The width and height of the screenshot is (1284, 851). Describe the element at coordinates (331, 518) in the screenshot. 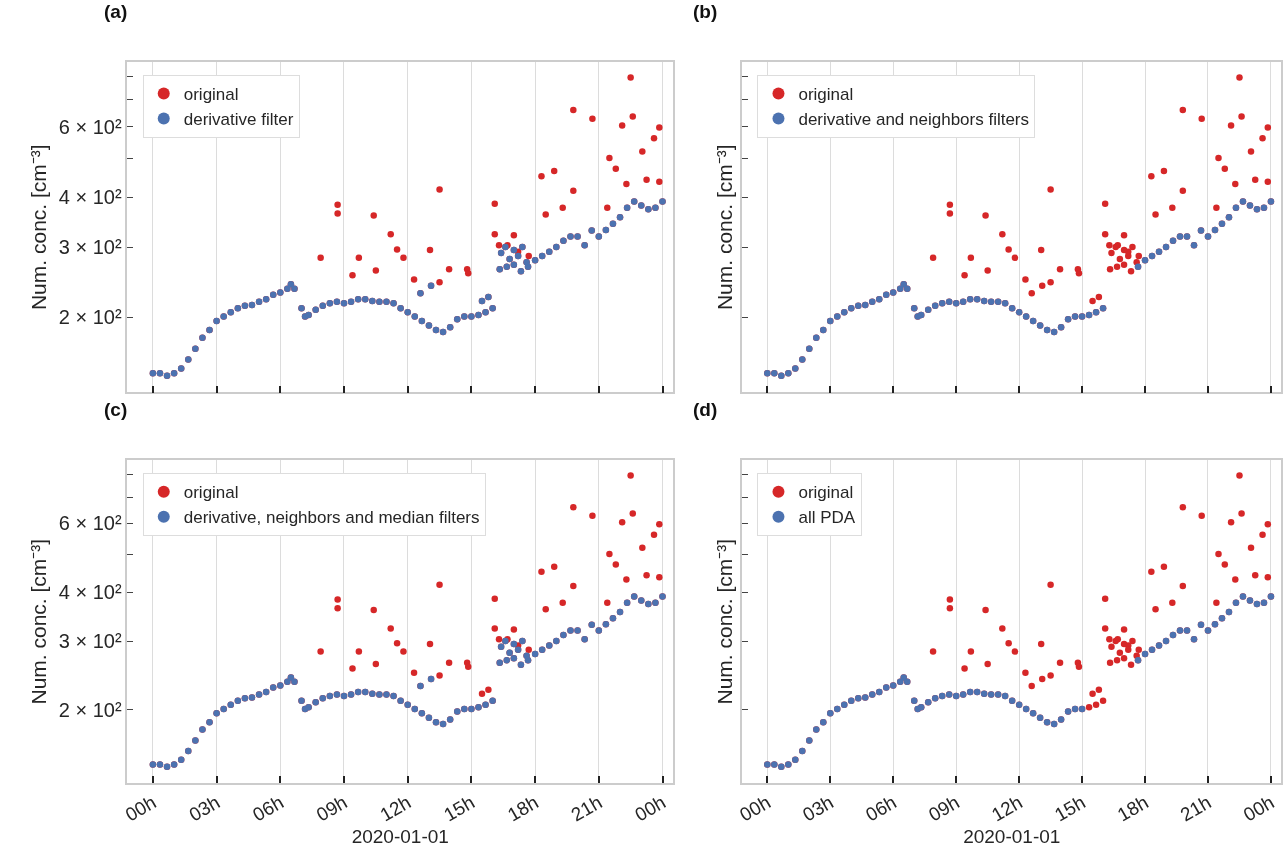

I see `legend-label: derivative, neighbors and median filters` at that location.